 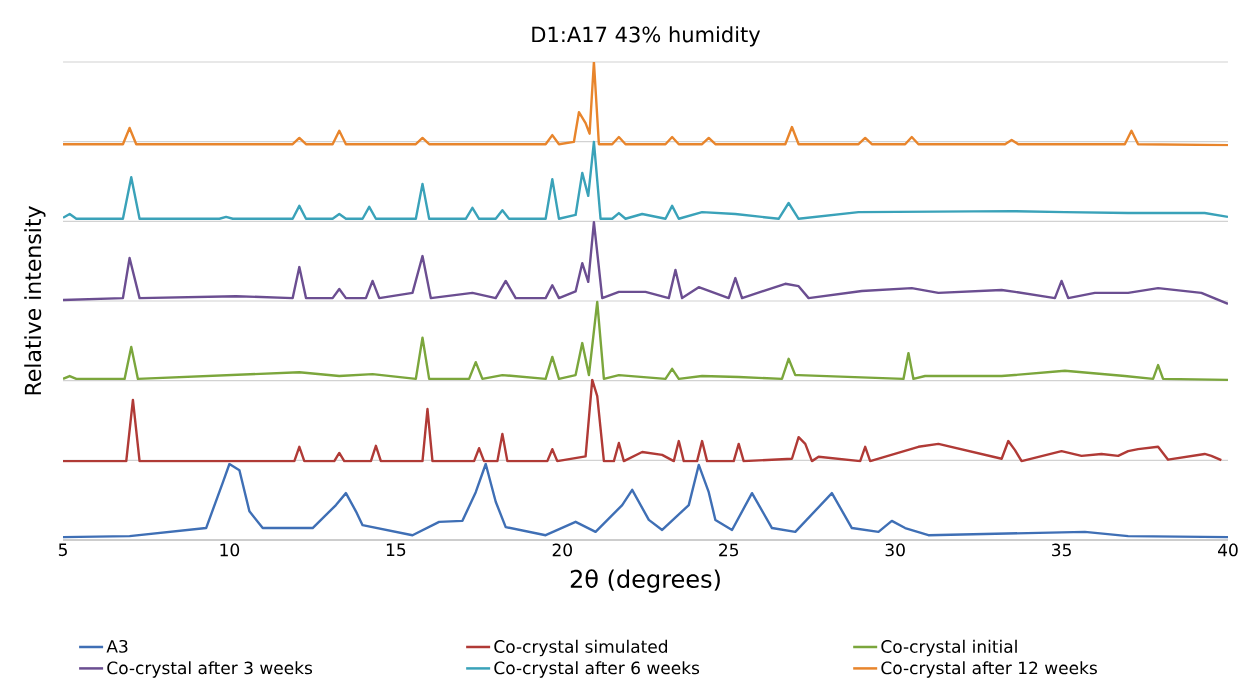 What do you see at coordinates (562, 550) in the screenshot?
I see `x-tick-label: 20` at bounding box center [562, 550].